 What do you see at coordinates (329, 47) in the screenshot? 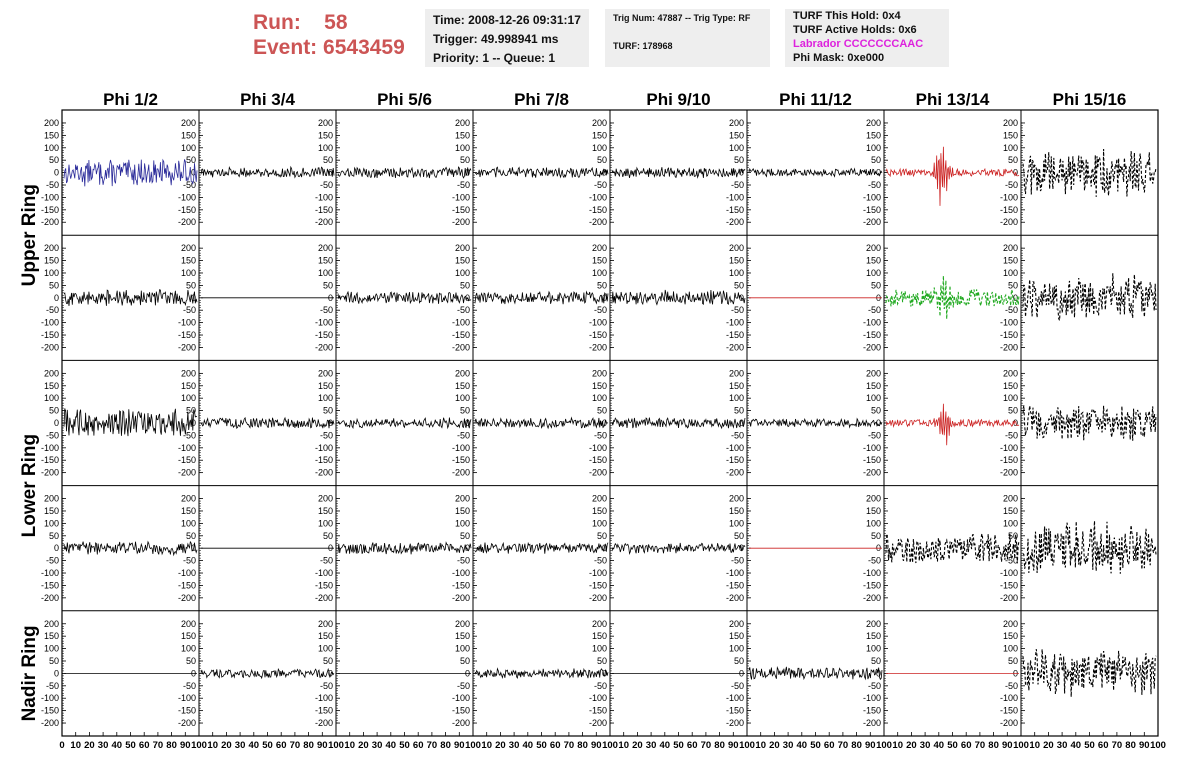
I see `event-row: Event: 6543459` at bounding box center [329, 47].